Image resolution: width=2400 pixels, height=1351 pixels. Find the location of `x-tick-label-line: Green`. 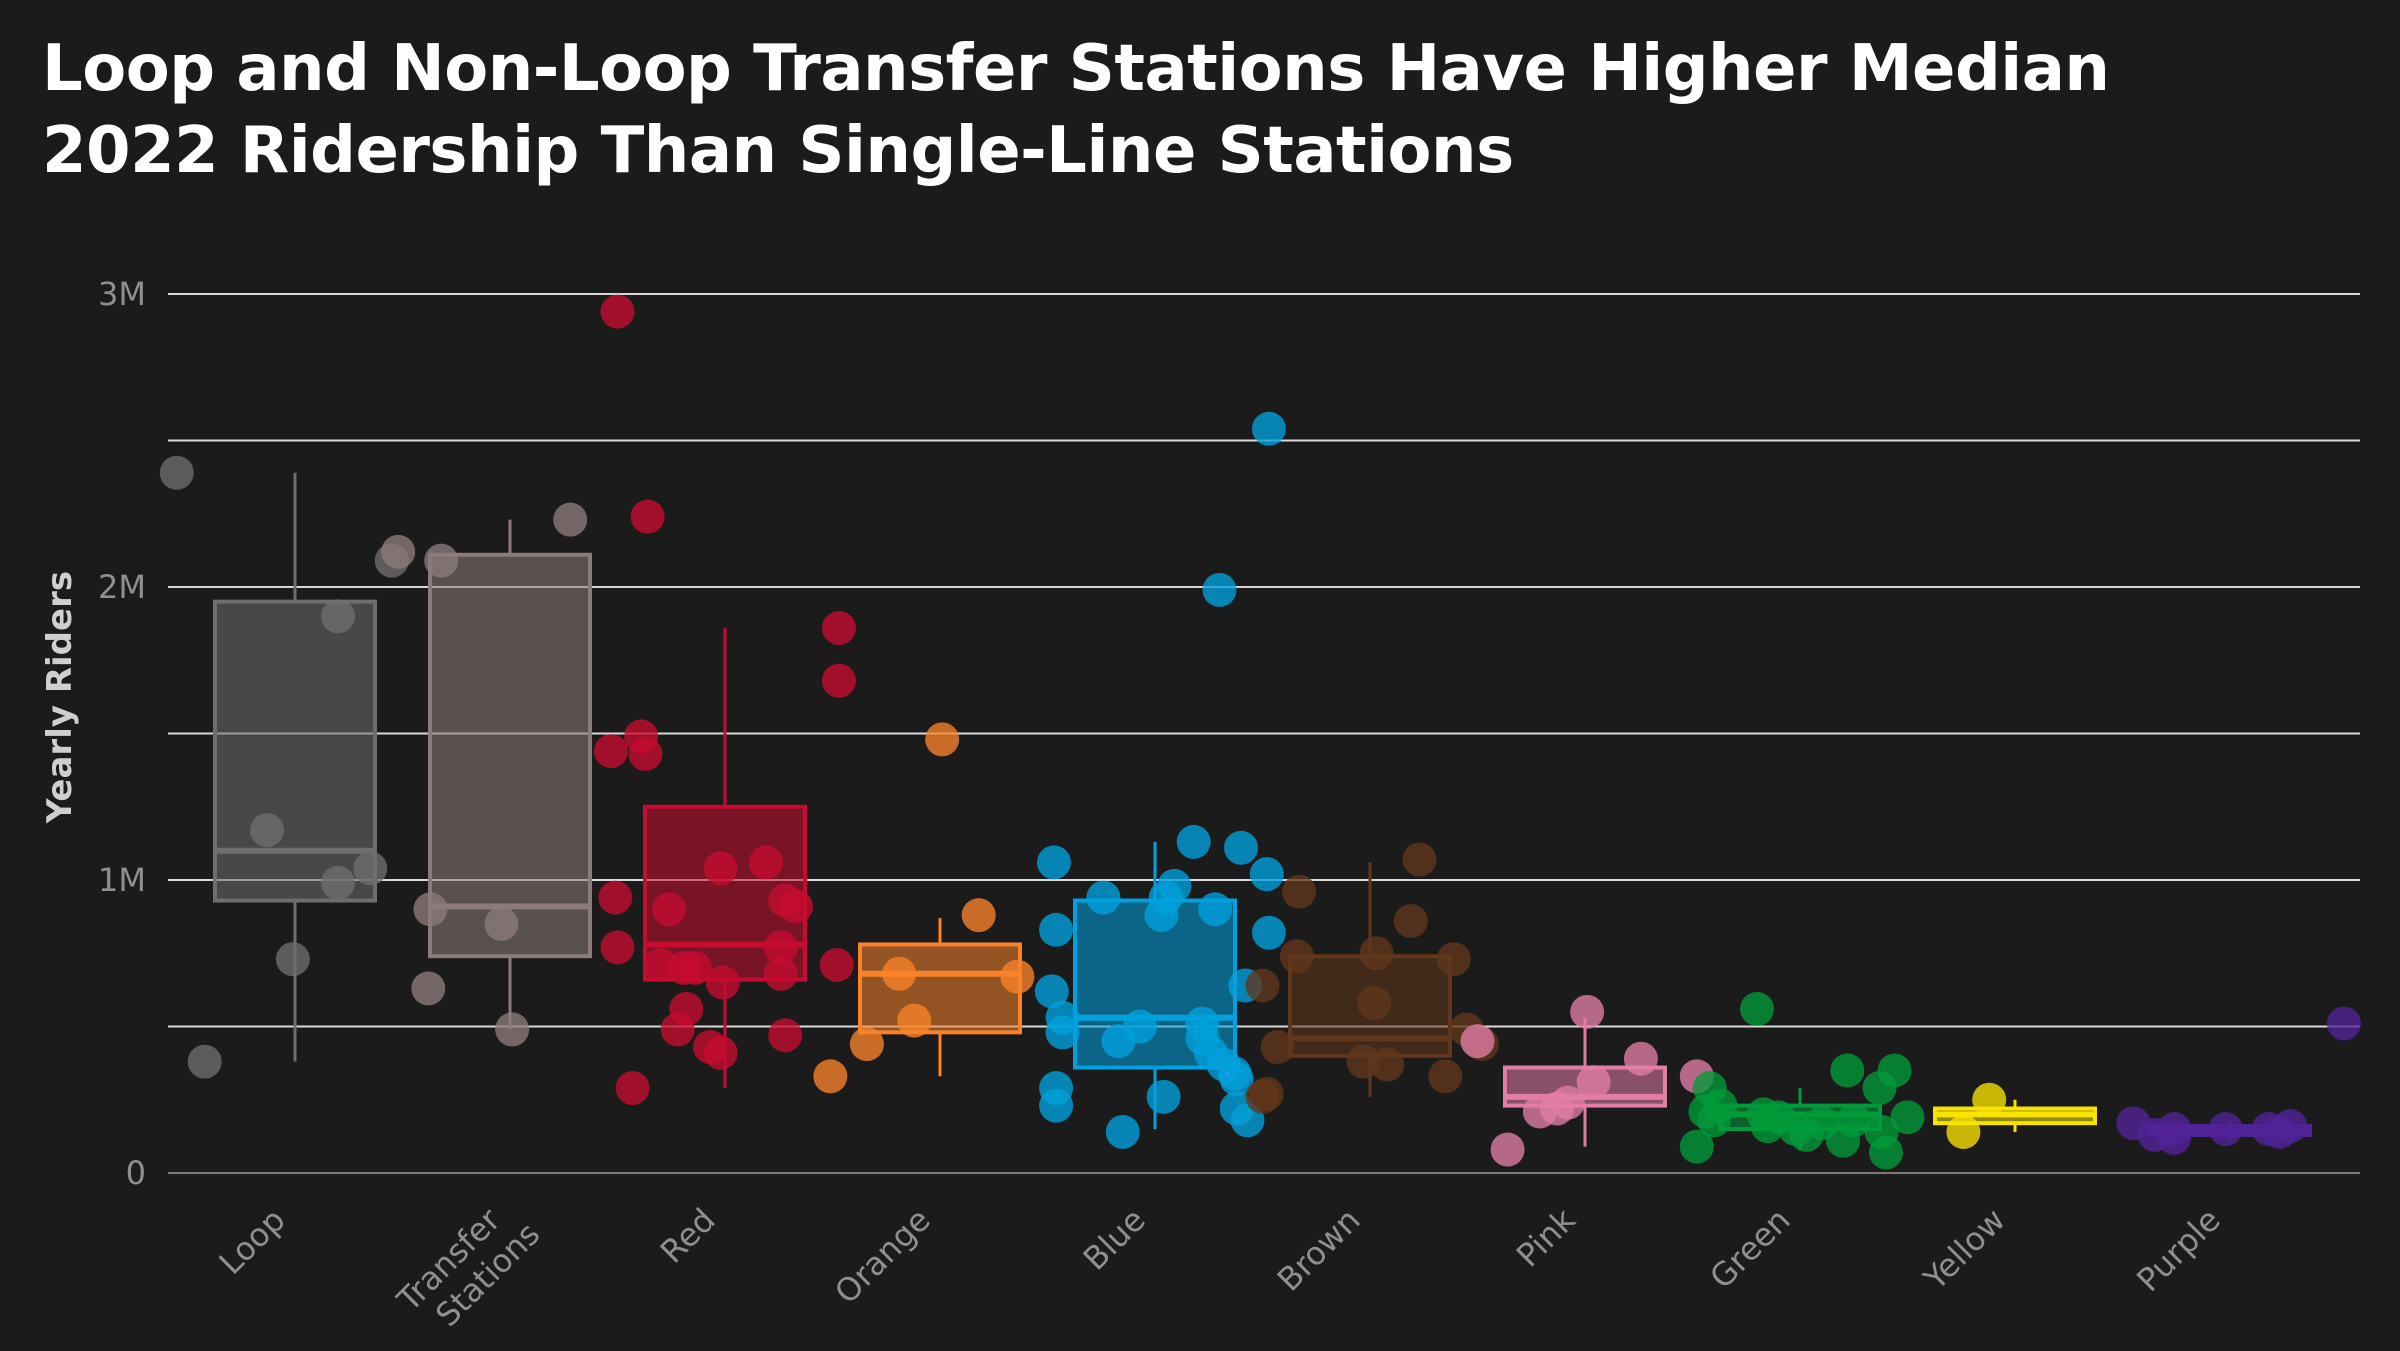

x-tick-label-line: Green is located at coordinates (1749, 1248).